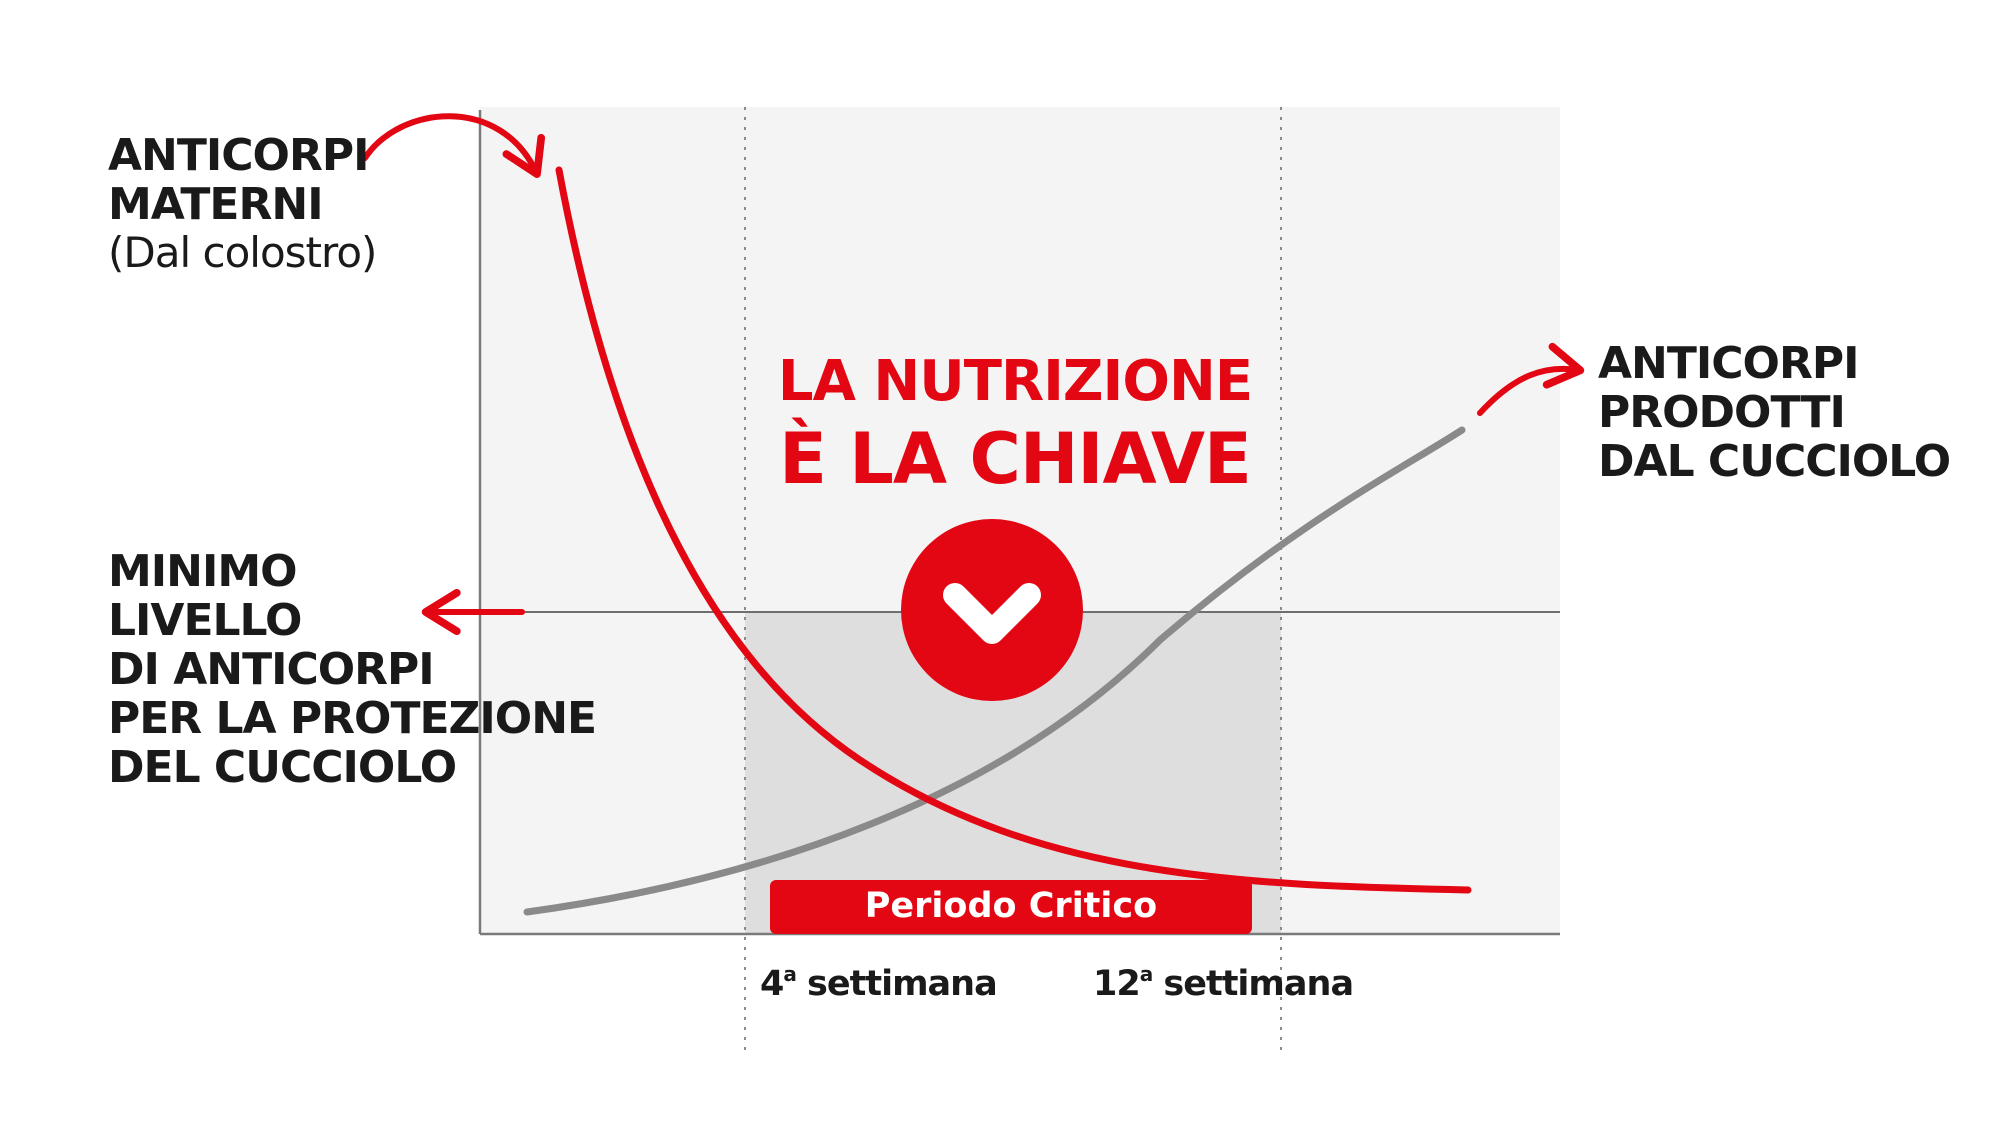 This screenshot has width=2000, height=1125. What do you see at coordinates (271, 669) in the screenshot?
I see `threshold-label-line3: DI ANTICORPI` at bounding box center [271, 669].